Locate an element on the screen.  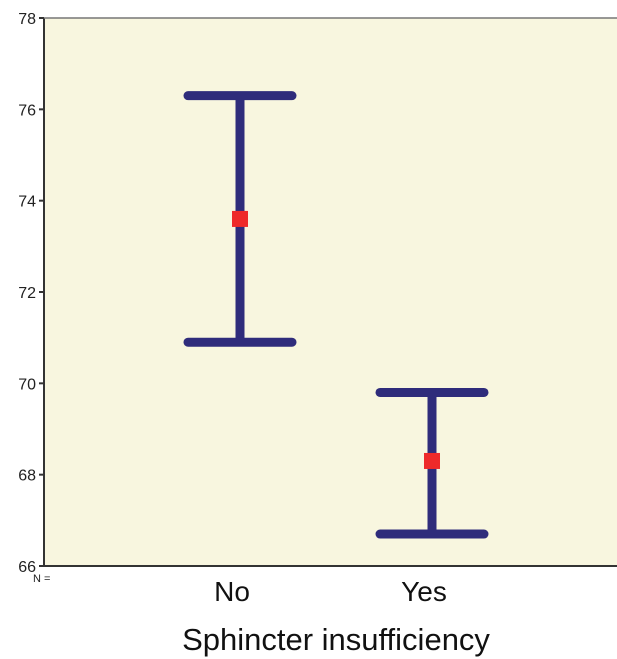
error-bar-yes is located at coordinates (432, 463).